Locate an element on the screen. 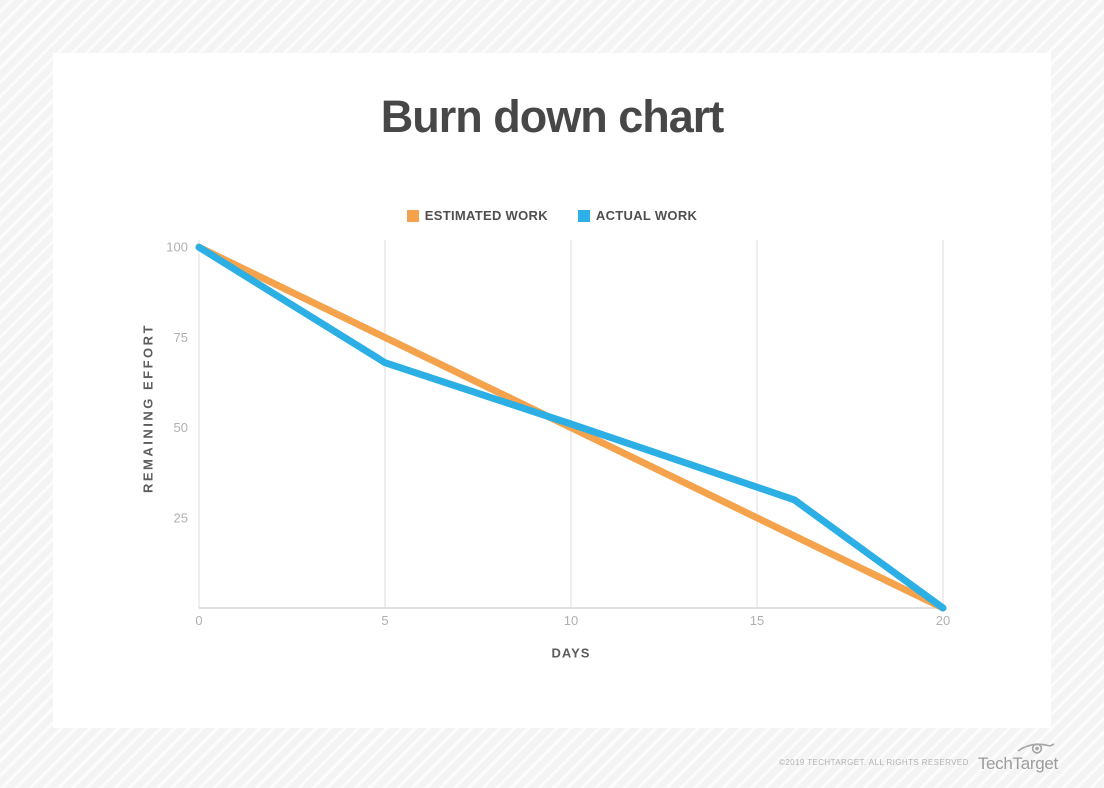 Image resolution: width=1104 pixels, height=788 pixels. y-axis-title: REMAINING EFFORT is located at coordinates (148, 408).